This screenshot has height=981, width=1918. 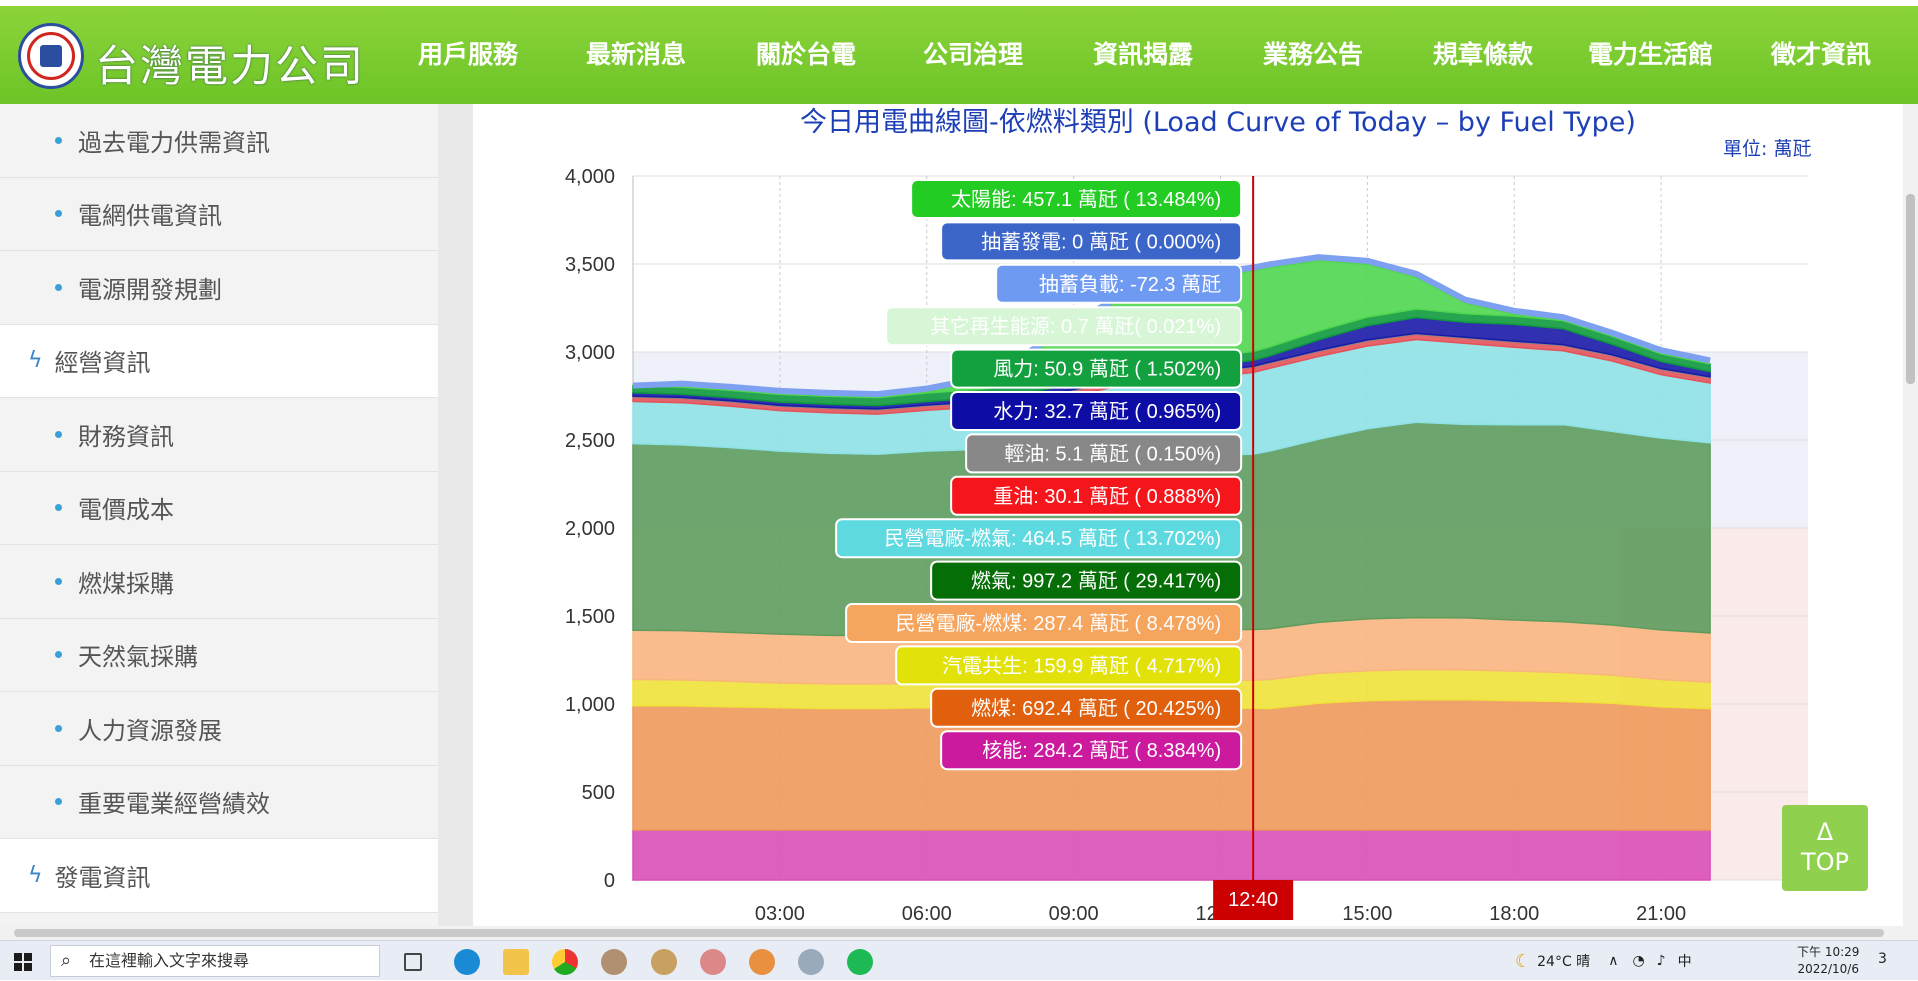 What do you see at coordinates (468, 54) in the screenshot?
I see `nav-item: 用戶服務` at bounding box center [468, 54].